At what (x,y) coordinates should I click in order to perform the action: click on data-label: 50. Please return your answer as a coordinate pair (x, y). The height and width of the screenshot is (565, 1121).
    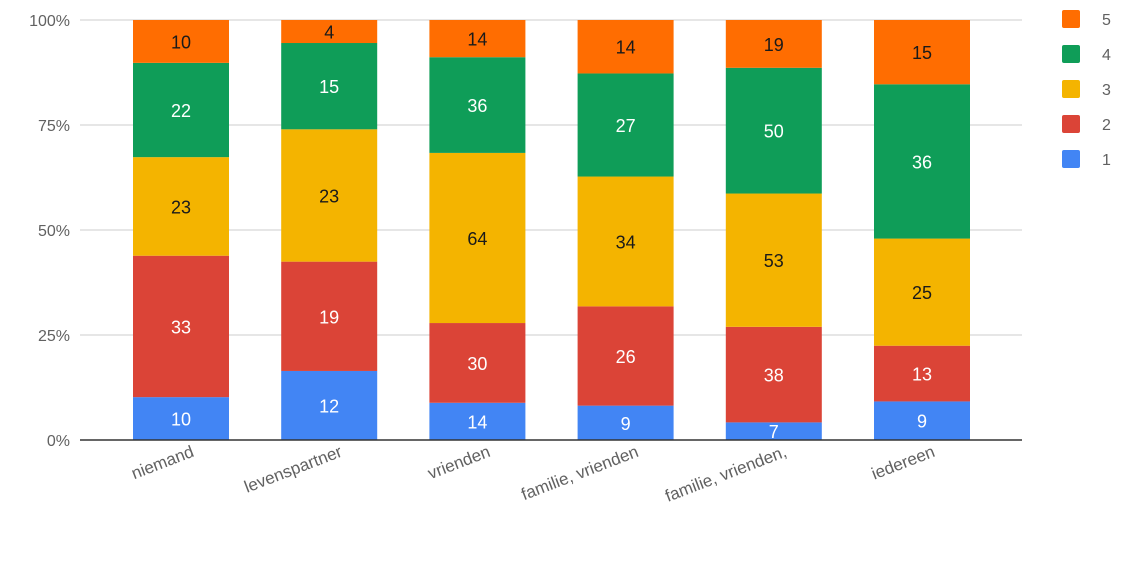
    Looking at the image, I should click on (774, 132).